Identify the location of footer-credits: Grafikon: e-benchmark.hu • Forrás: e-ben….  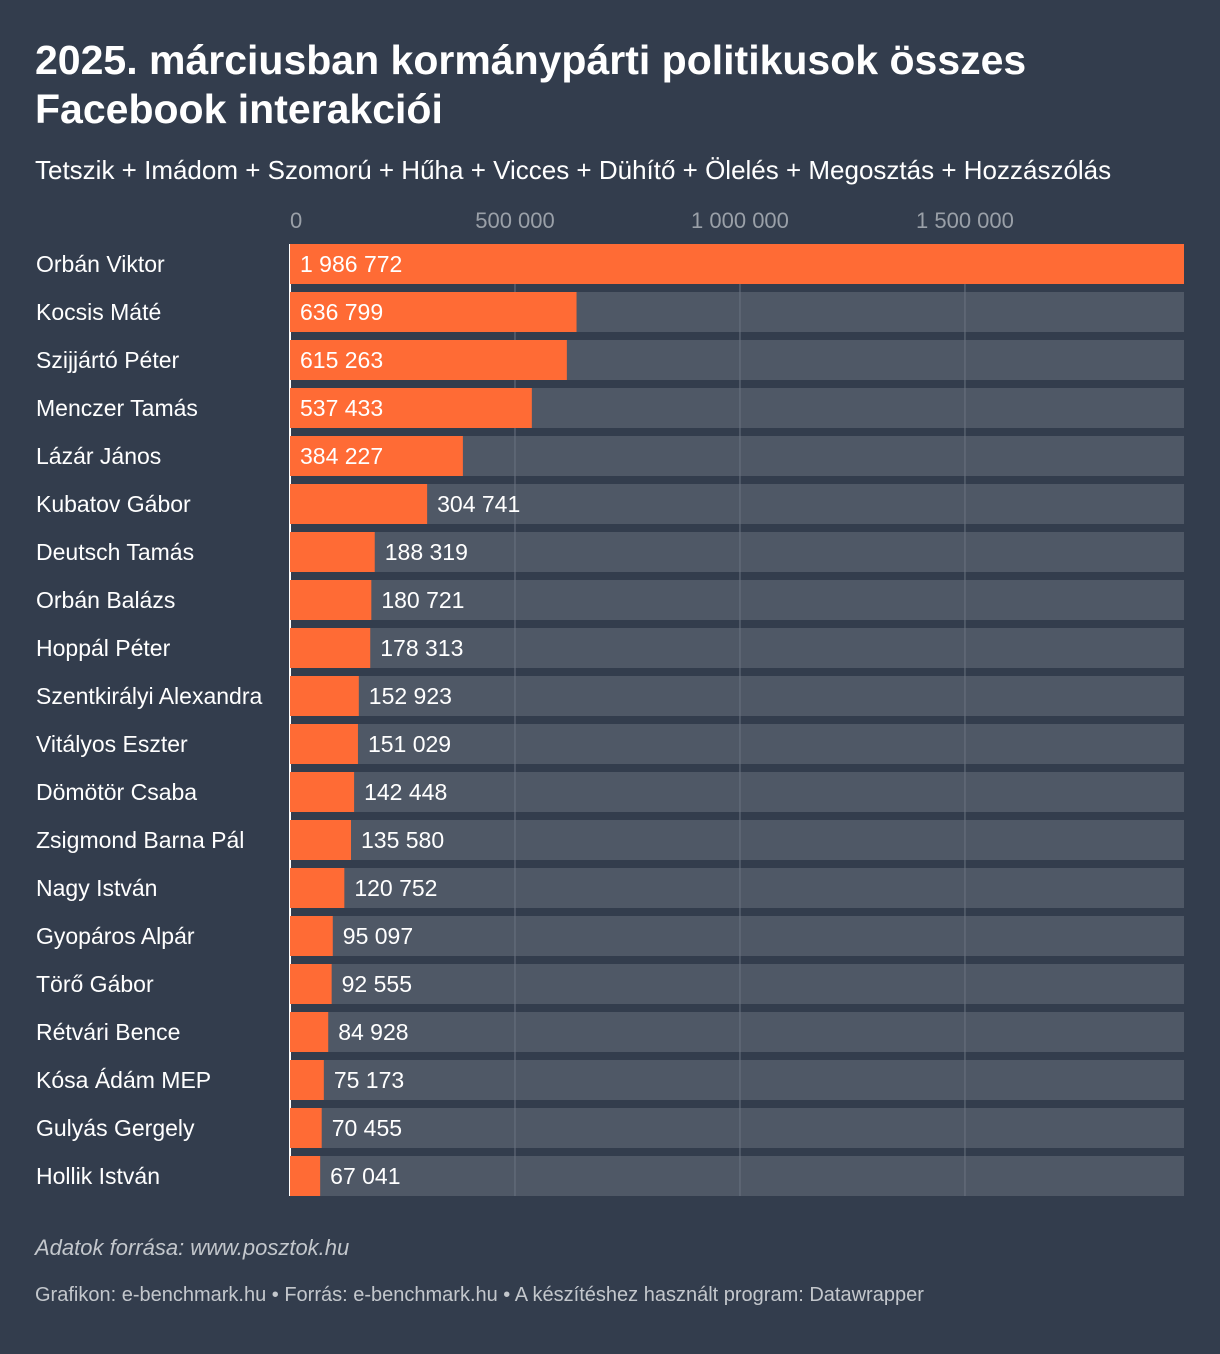
(479, 1295).